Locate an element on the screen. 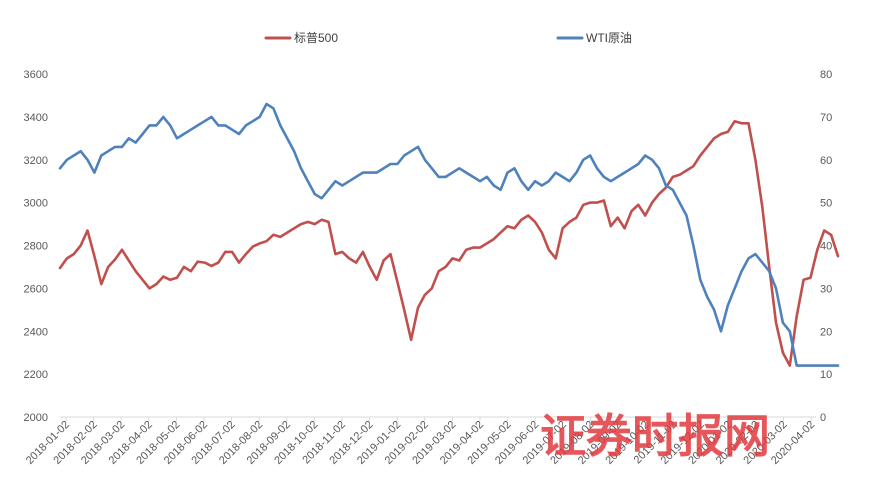 Image resolution: width=872 pixels, height=486 pixels. legend-label: 标普500 is located at coordinates (316, 38).